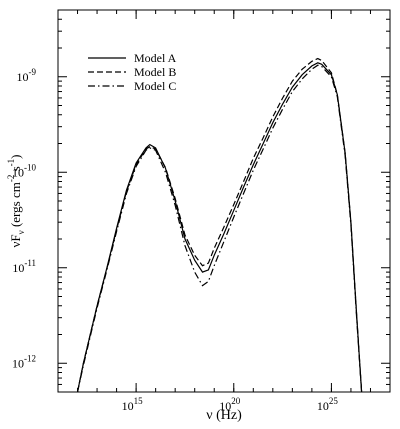 The image size is (400, 429). I want to click on y-tick-label: 10-10, so click(24, 170).